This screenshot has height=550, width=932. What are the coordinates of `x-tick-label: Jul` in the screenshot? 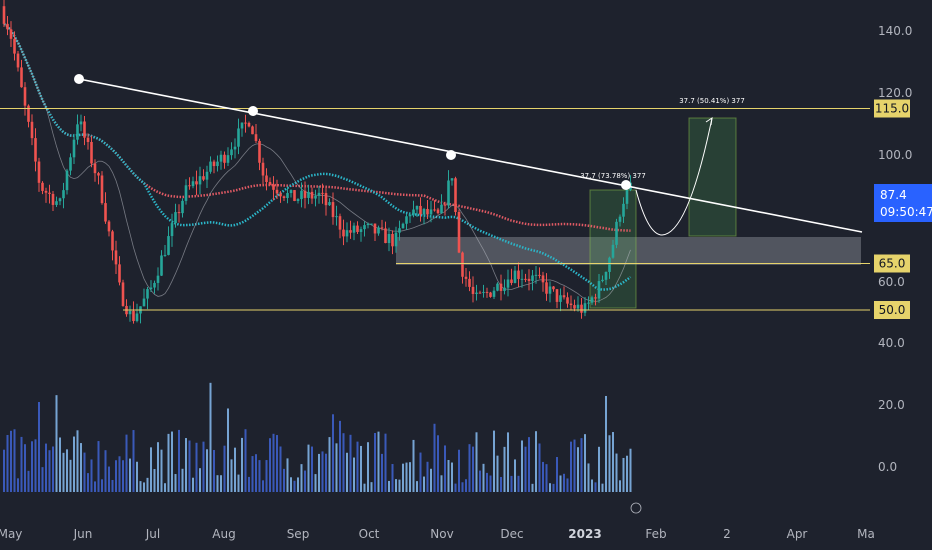 It's located at (152, 534).